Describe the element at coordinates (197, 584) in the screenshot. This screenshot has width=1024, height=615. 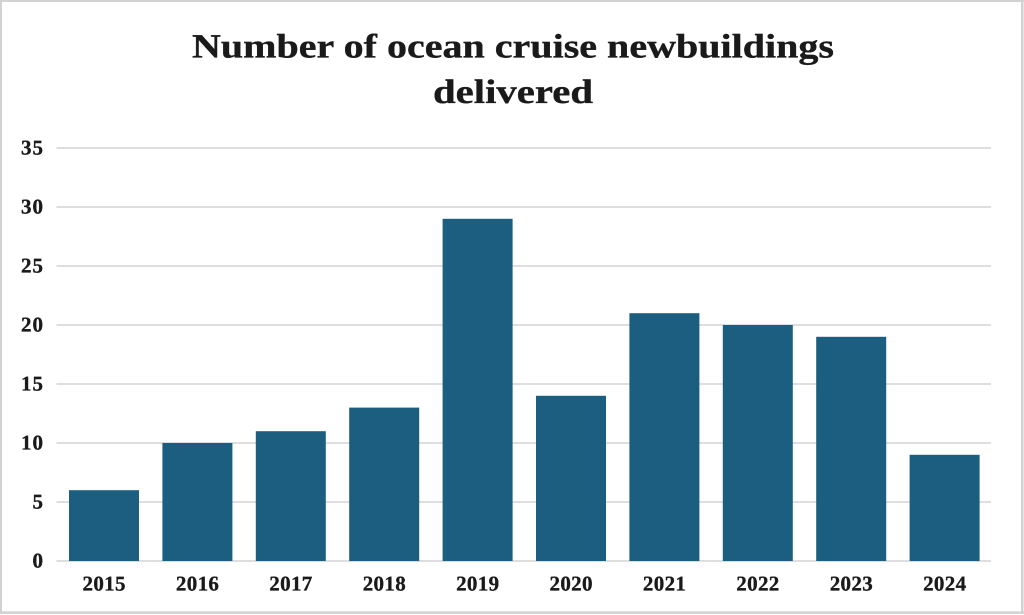
I see `svg-text: 2016` at that location.